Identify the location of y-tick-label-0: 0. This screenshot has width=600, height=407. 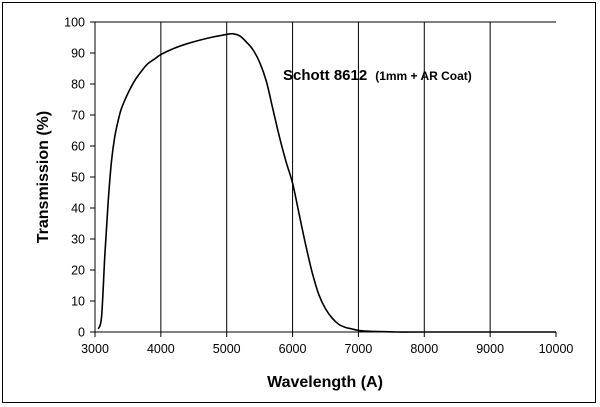
(81, 333).